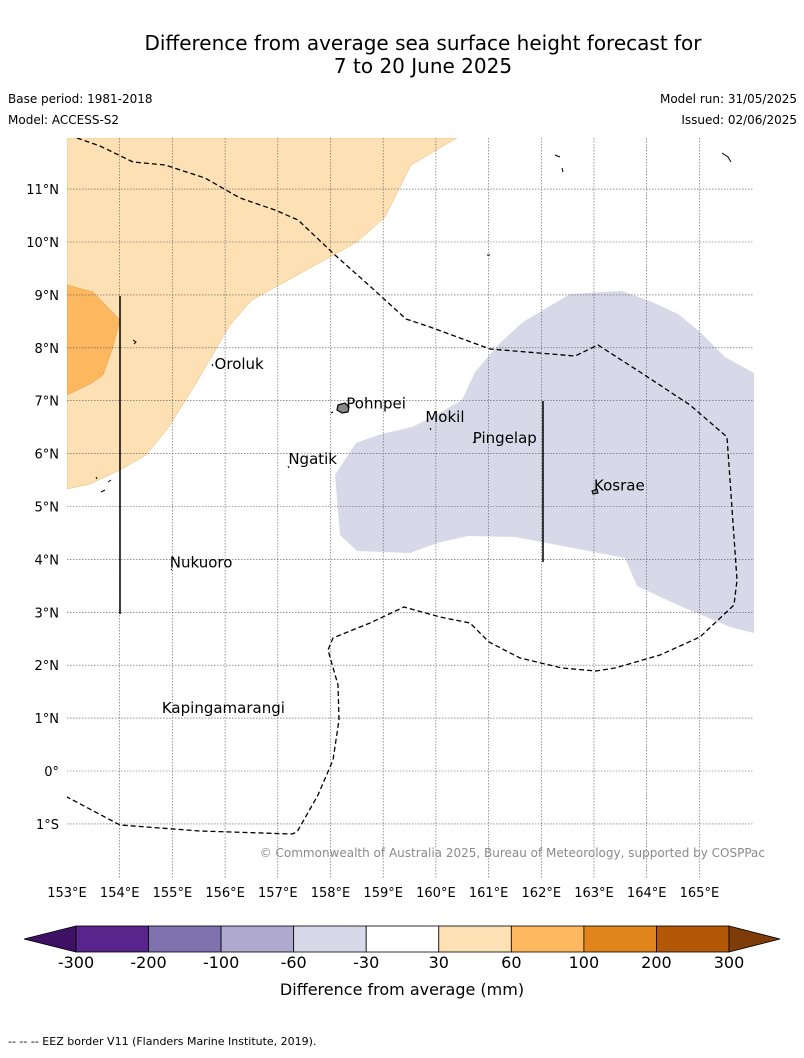  Describe the element at coordinates (444, 417) in the screenshot. I see `place-label-mokil: Mokil` at that location.